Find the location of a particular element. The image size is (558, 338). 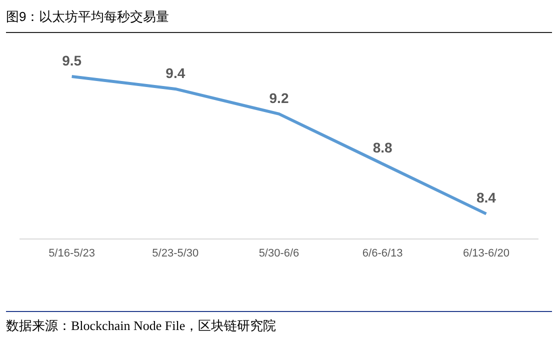

chart-title: 图9：以太坊平均每秒交易量 is located at coordinates (279, 20).